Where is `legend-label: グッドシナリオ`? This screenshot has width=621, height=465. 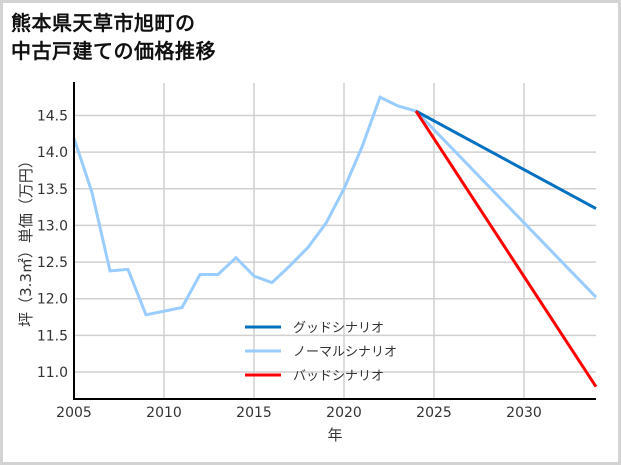
legend-label: グッドシナリオ is located at coordinates (338, 328).